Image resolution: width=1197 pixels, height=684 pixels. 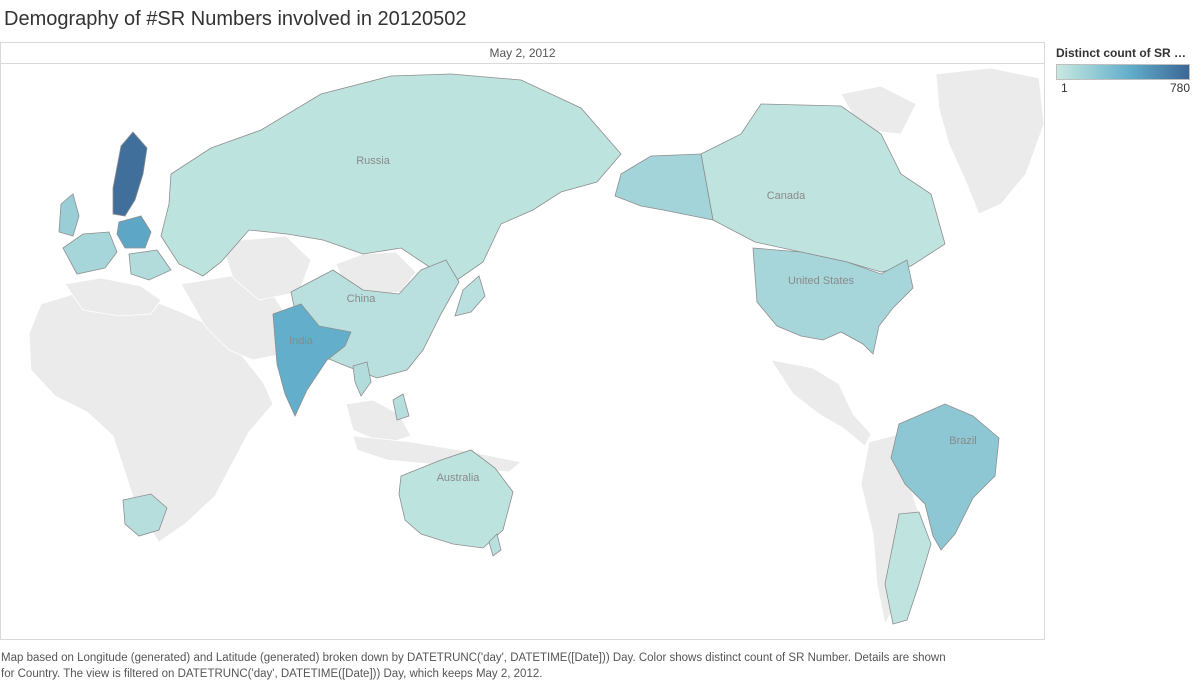 What do you see at coordinates (391, 177) in the screenshot?
I see `russia-shape` at bounding box center [391, 177].